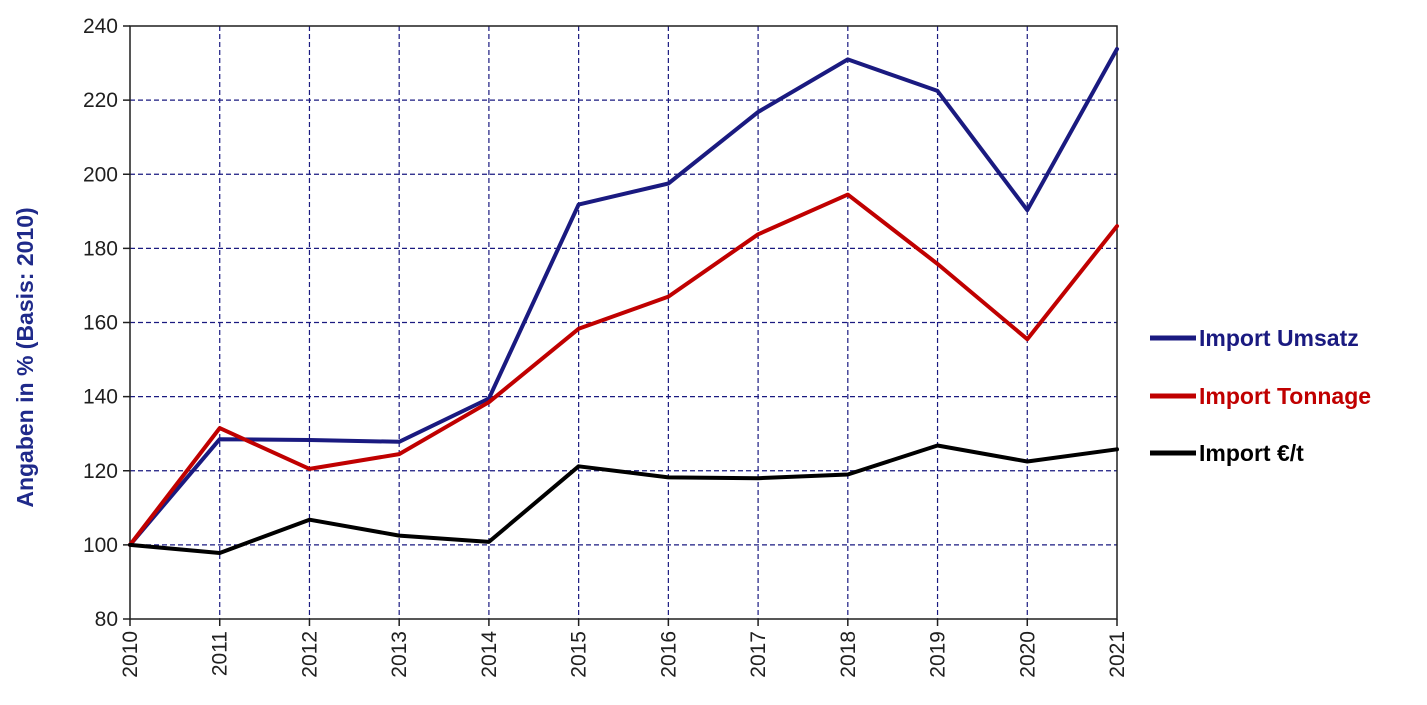  What do you see at coordinates (130, 654) in the screenshot?
I see `x-tick-label: 2010` at bounding box center [130, 654].